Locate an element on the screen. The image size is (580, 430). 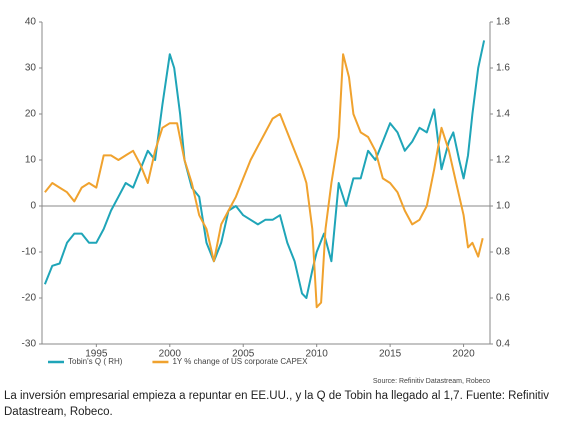
y2-tick-label: 1.2 is located at coordinates (503, 160).